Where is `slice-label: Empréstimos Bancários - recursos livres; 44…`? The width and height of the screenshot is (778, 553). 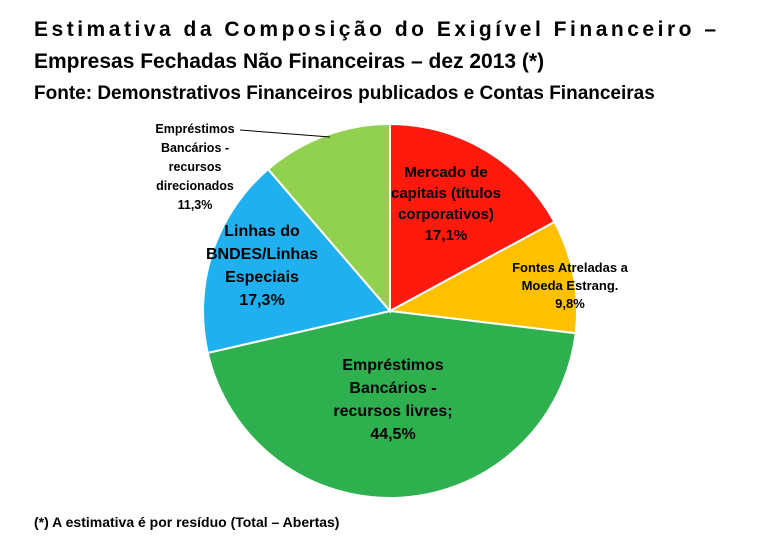 slice-label: Empréstimos Bancários - recursos livres; 44… is located at coordinates (392, 400).